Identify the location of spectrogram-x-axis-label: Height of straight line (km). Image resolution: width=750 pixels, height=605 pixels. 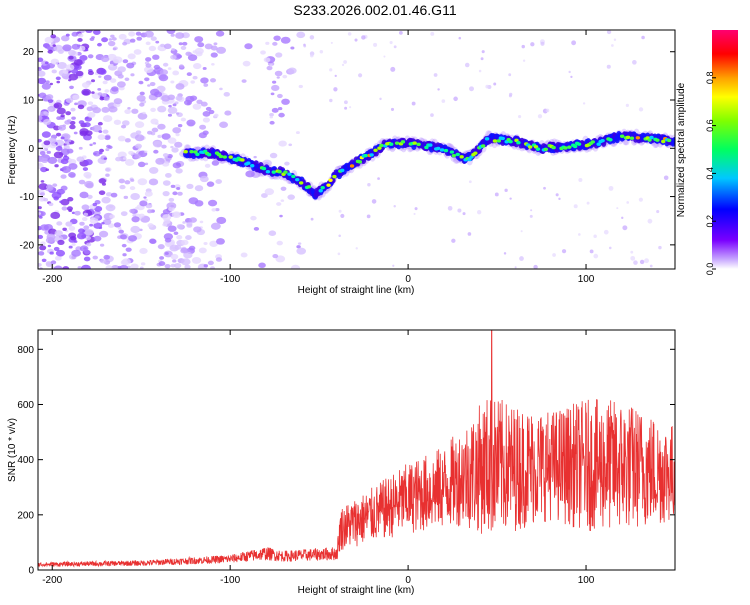
(356, 290).